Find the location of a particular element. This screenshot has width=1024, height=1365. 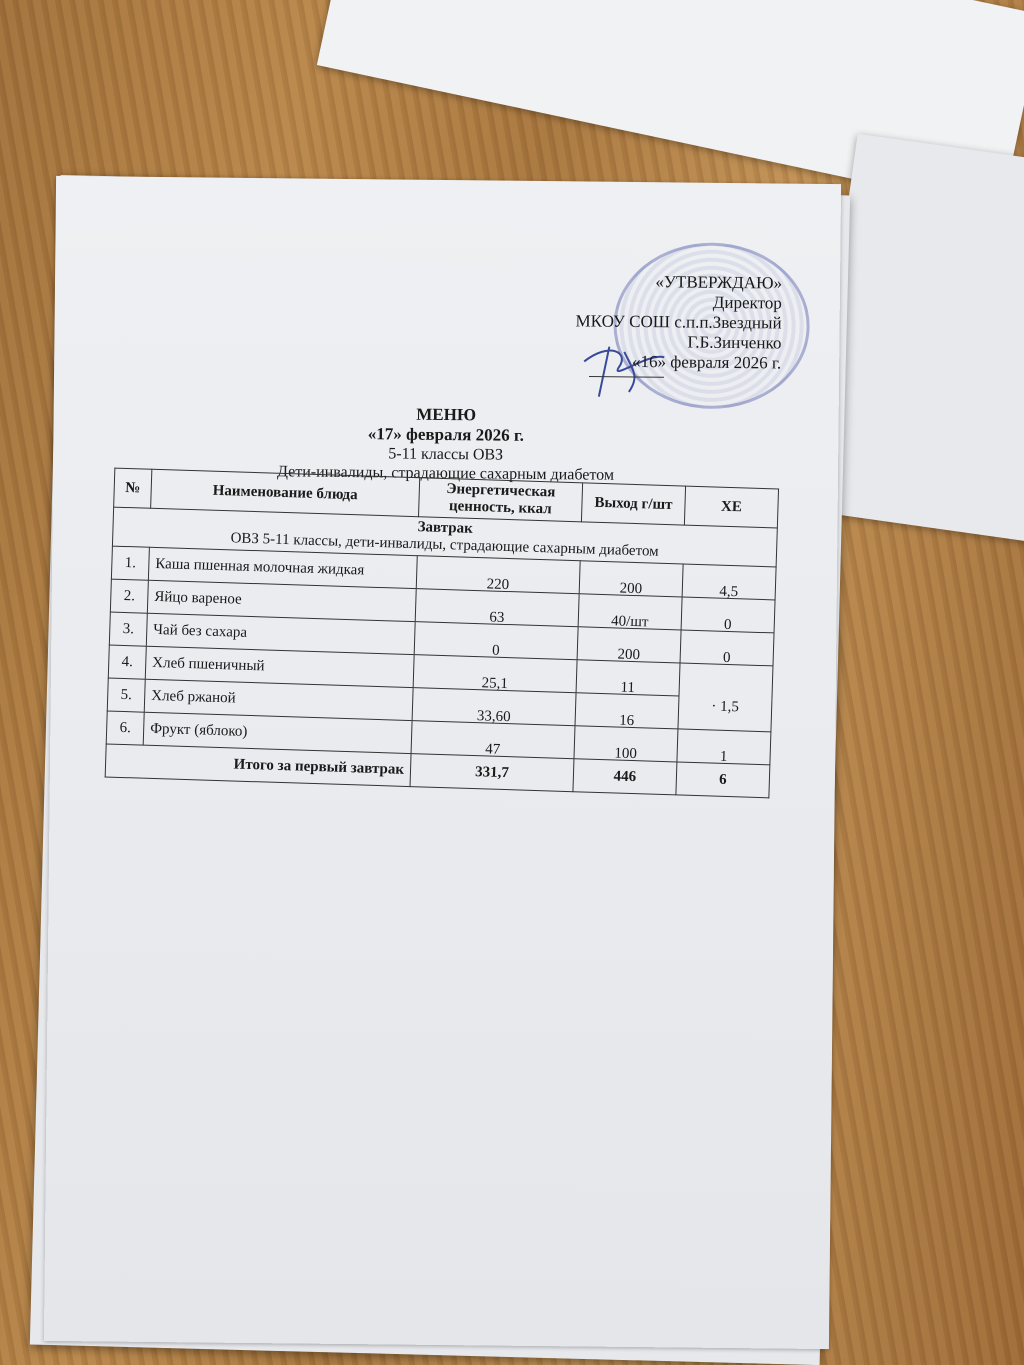

row-number-value: 6. is located at coordinates (125, 727).